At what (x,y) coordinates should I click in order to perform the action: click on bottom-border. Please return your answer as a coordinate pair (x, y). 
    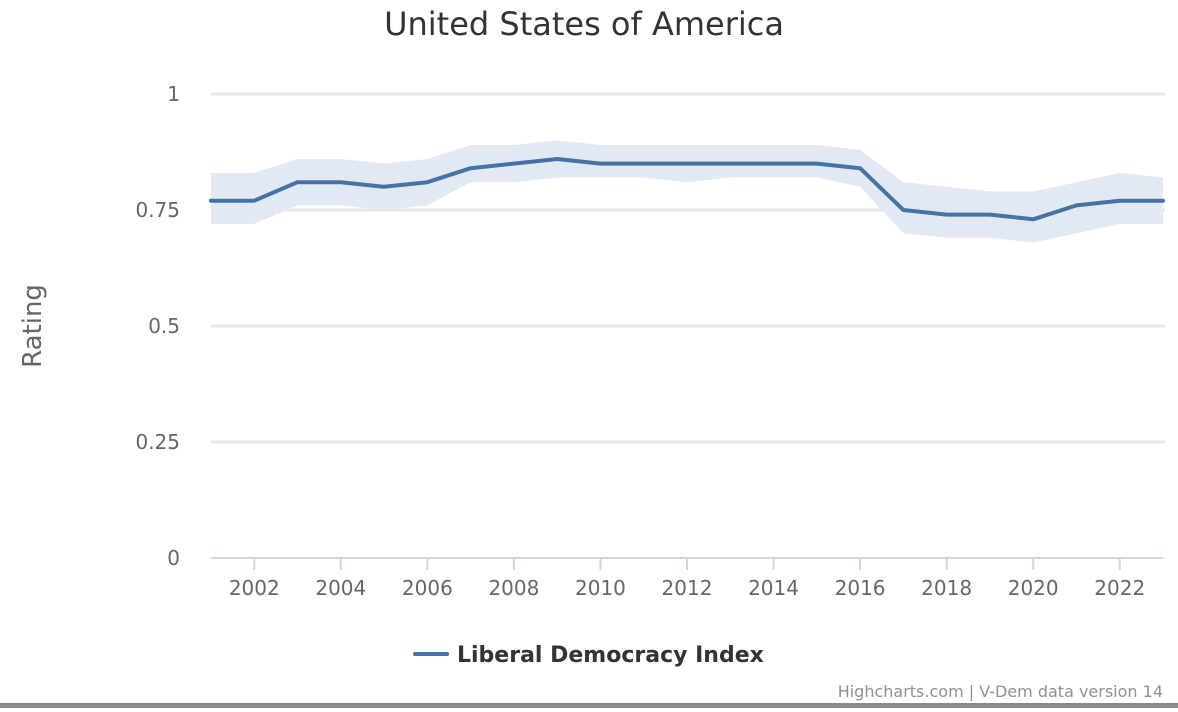
    Looking at the image, I should click on (589, 705).